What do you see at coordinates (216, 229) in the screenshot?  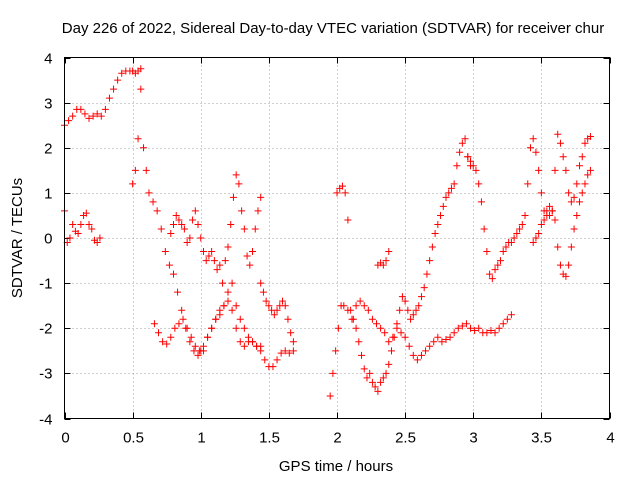 I see `series-track-e` at bounding box center [216, 229].